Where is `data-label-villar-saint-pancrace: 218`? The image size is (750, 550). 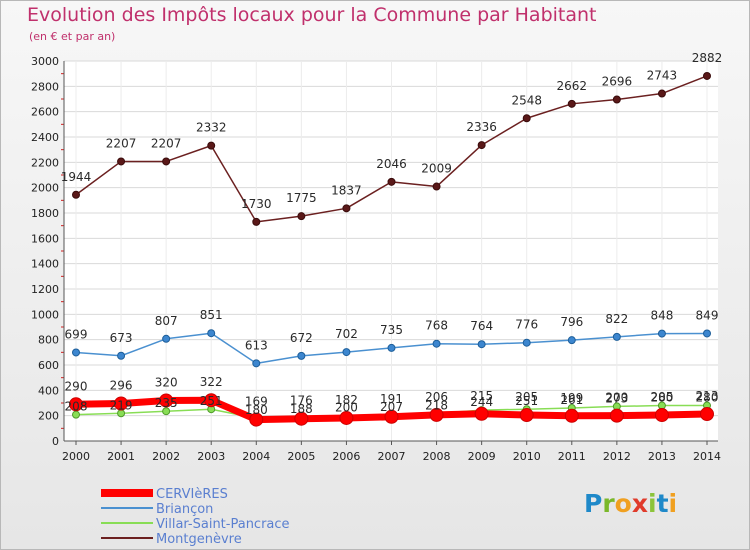
data-label-villar-saint-pancrace: 218 is located at coordinates (436, 405).